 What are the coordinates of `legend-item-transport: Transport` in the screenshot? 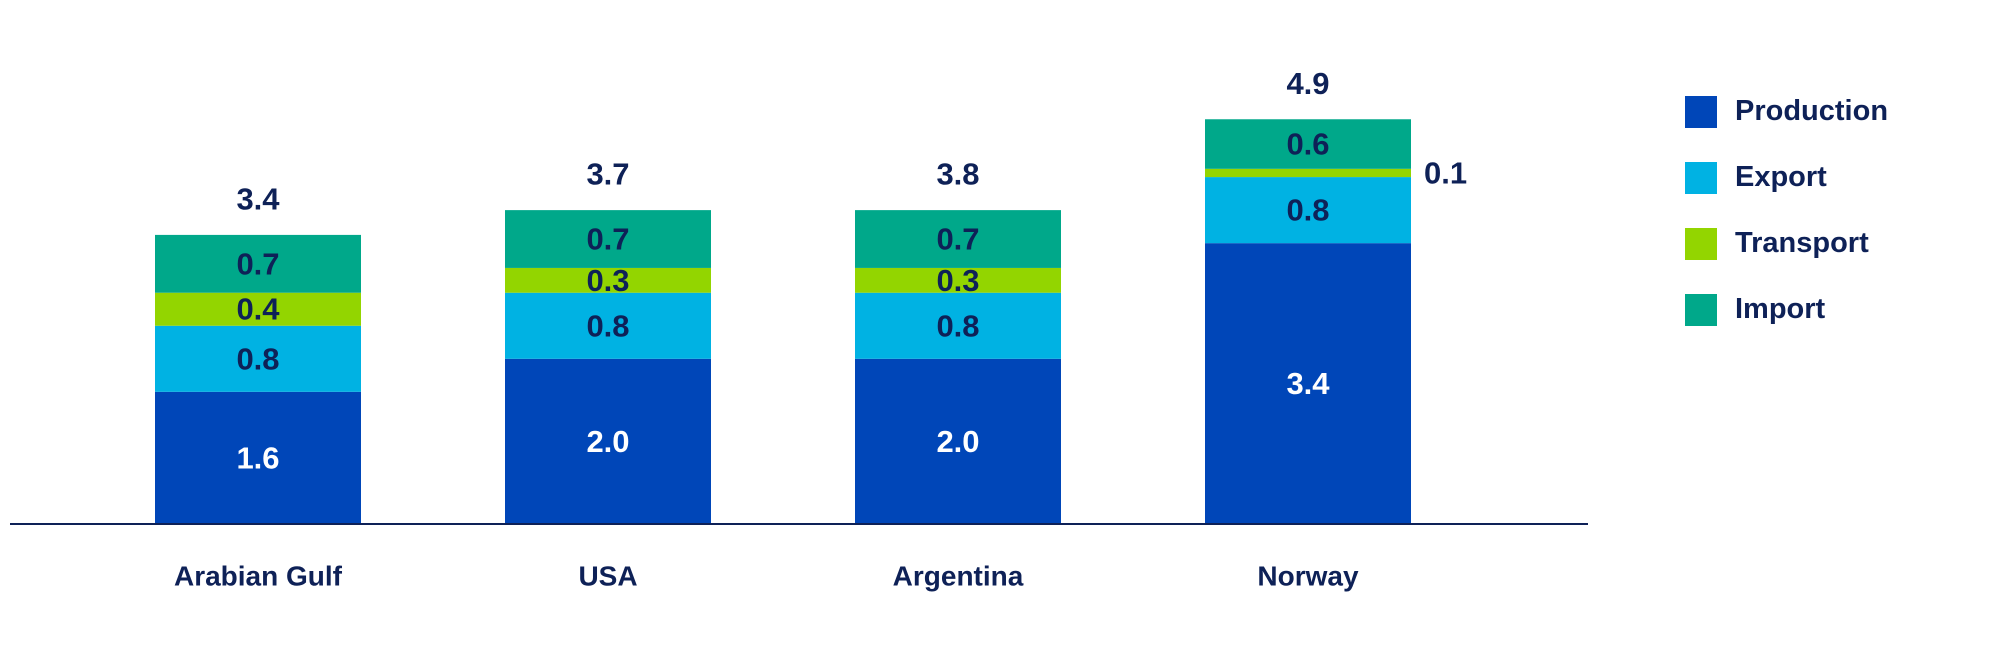 It's located at (1786, 243).